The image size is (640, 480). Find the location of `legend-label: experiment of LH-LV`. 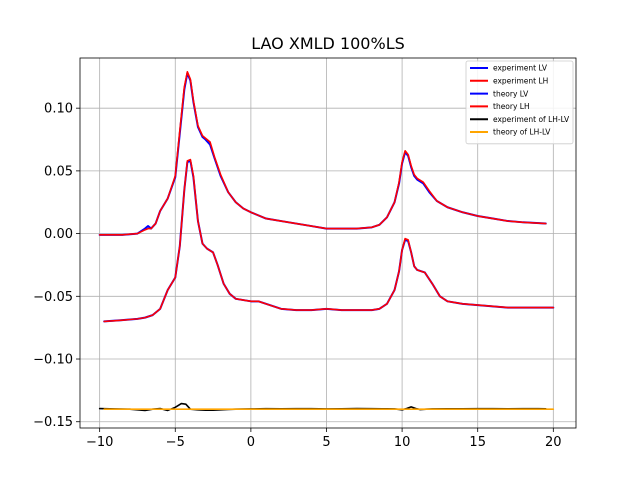

legend-label: experiment of LH-LV is located at coordinates (531, 119).